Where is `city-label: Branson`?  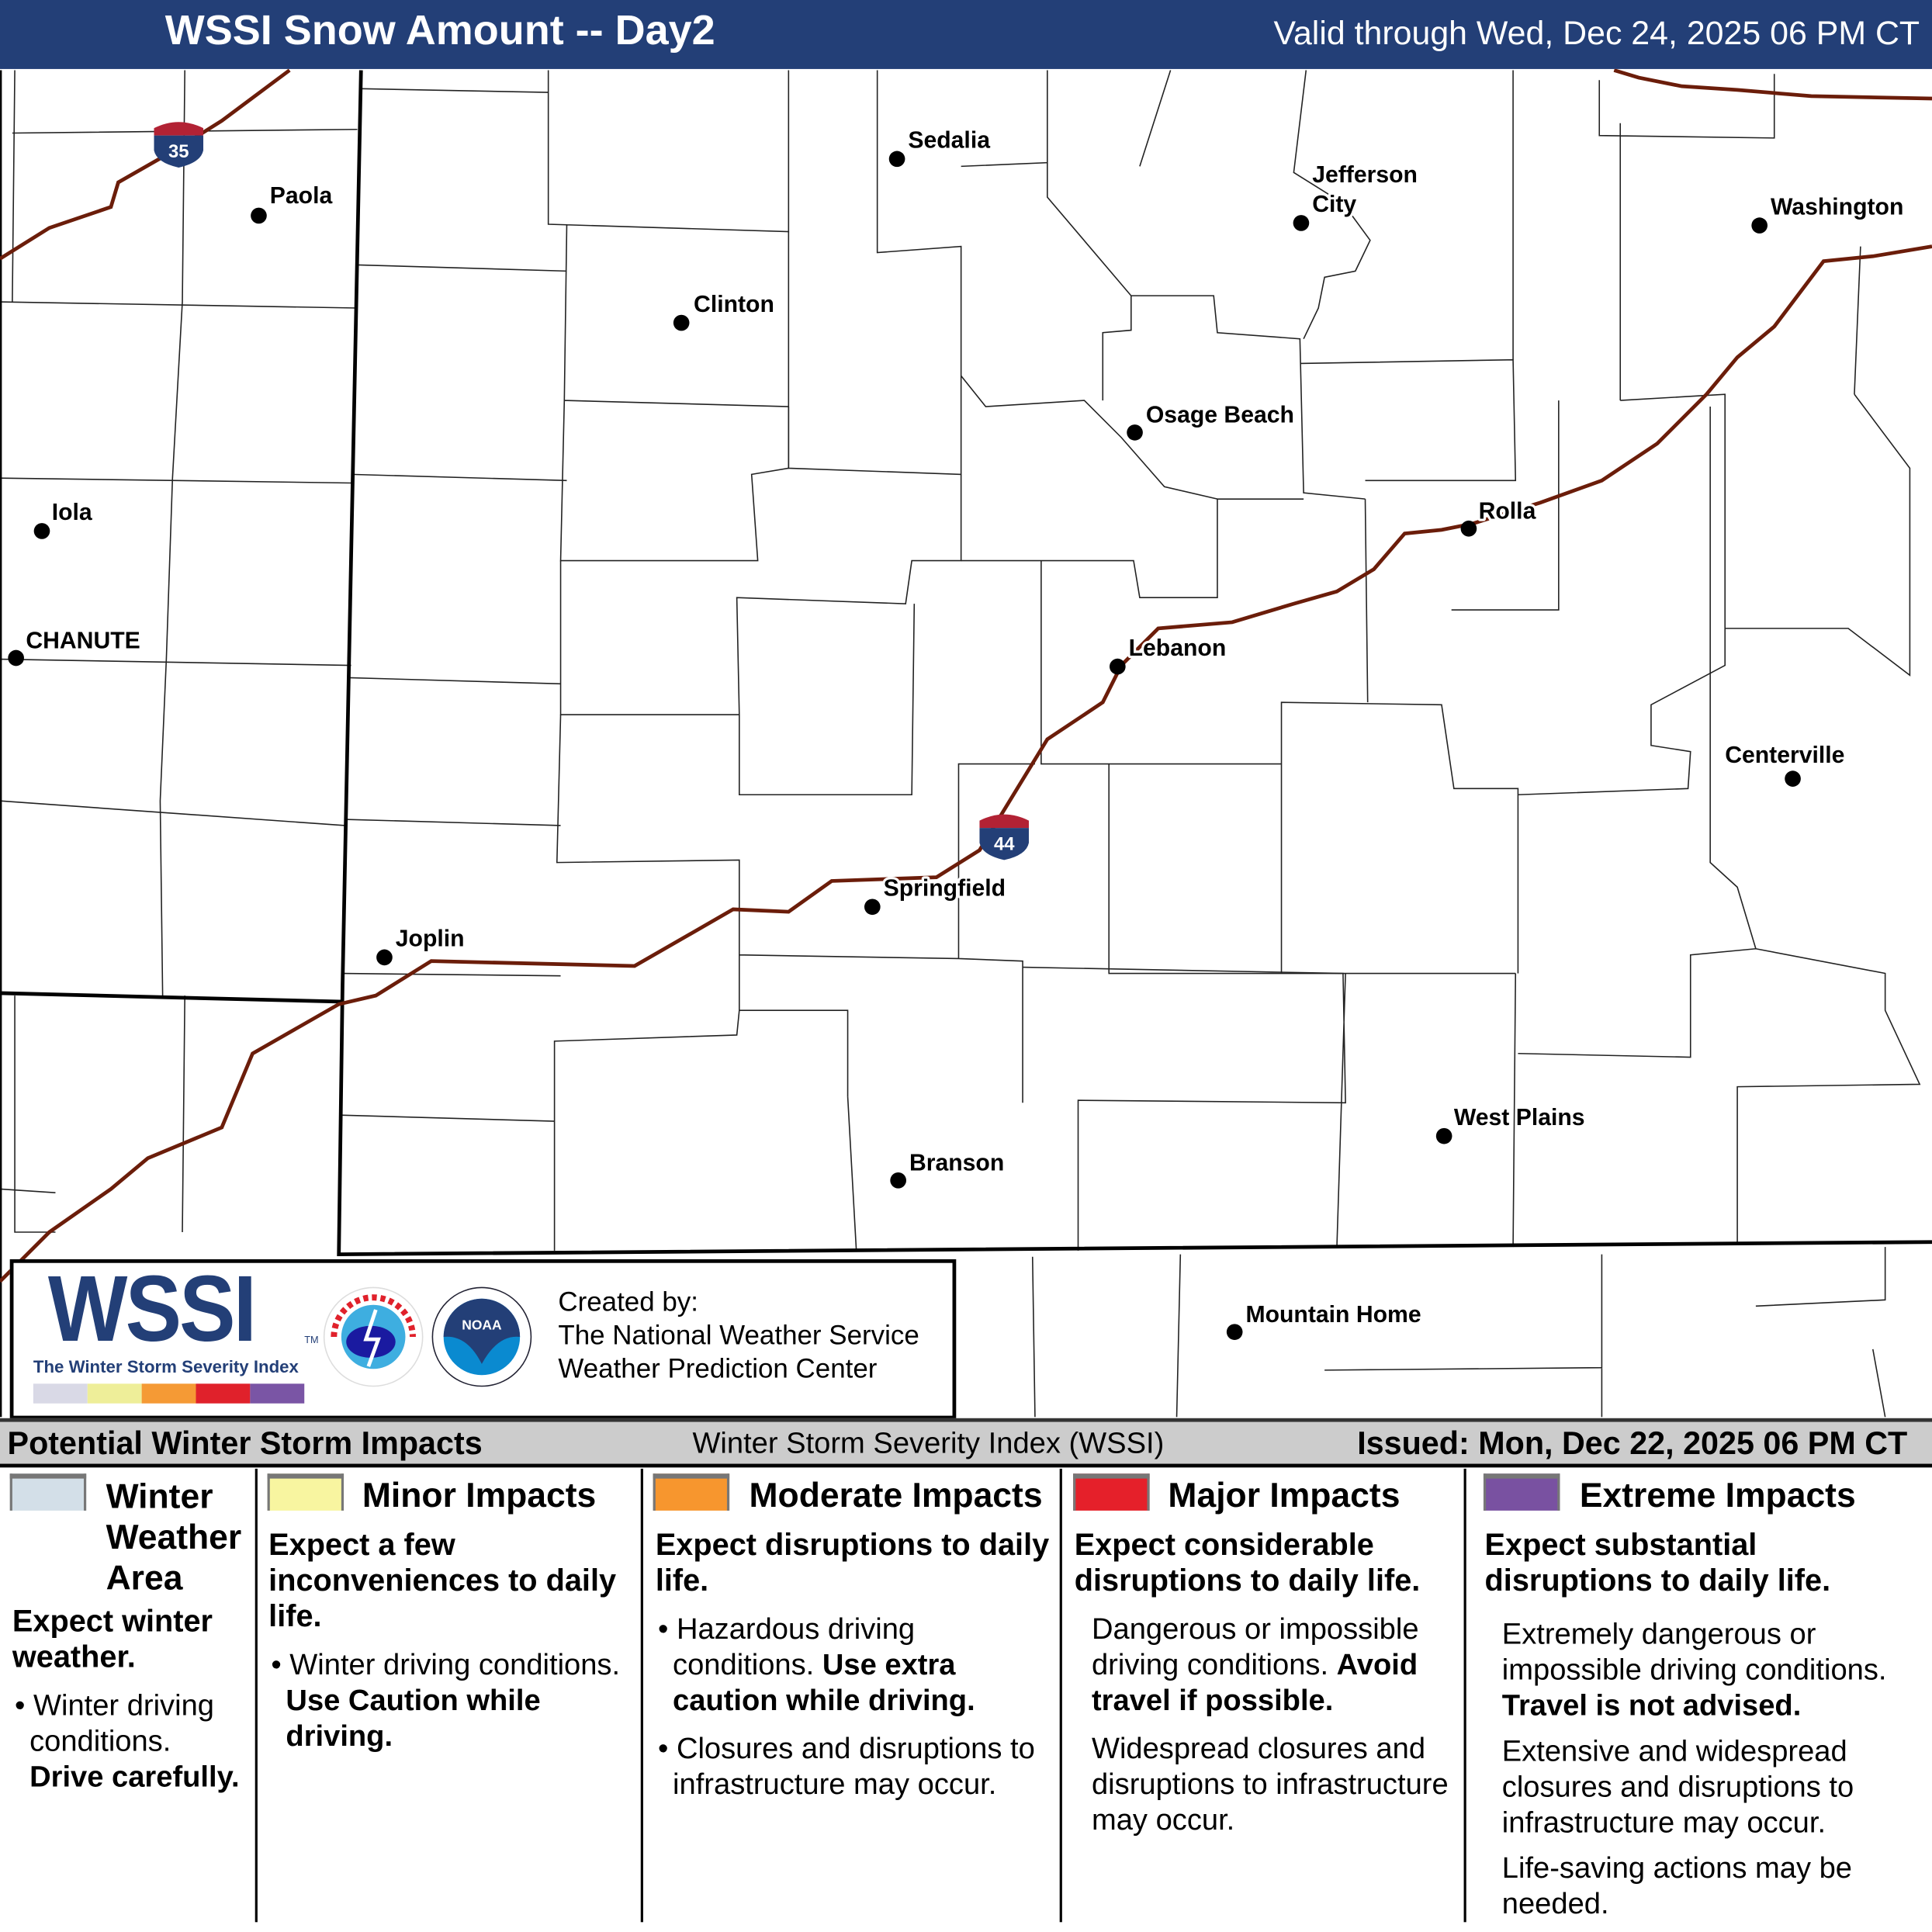 city-label: Branson is located at coordinates (956, 1163).